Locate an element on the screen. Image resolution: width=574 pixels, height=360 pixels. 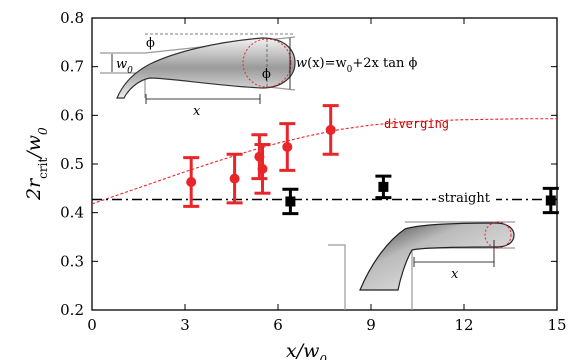
y-tick-label: 0.5 is located at coordinates (72, 164).